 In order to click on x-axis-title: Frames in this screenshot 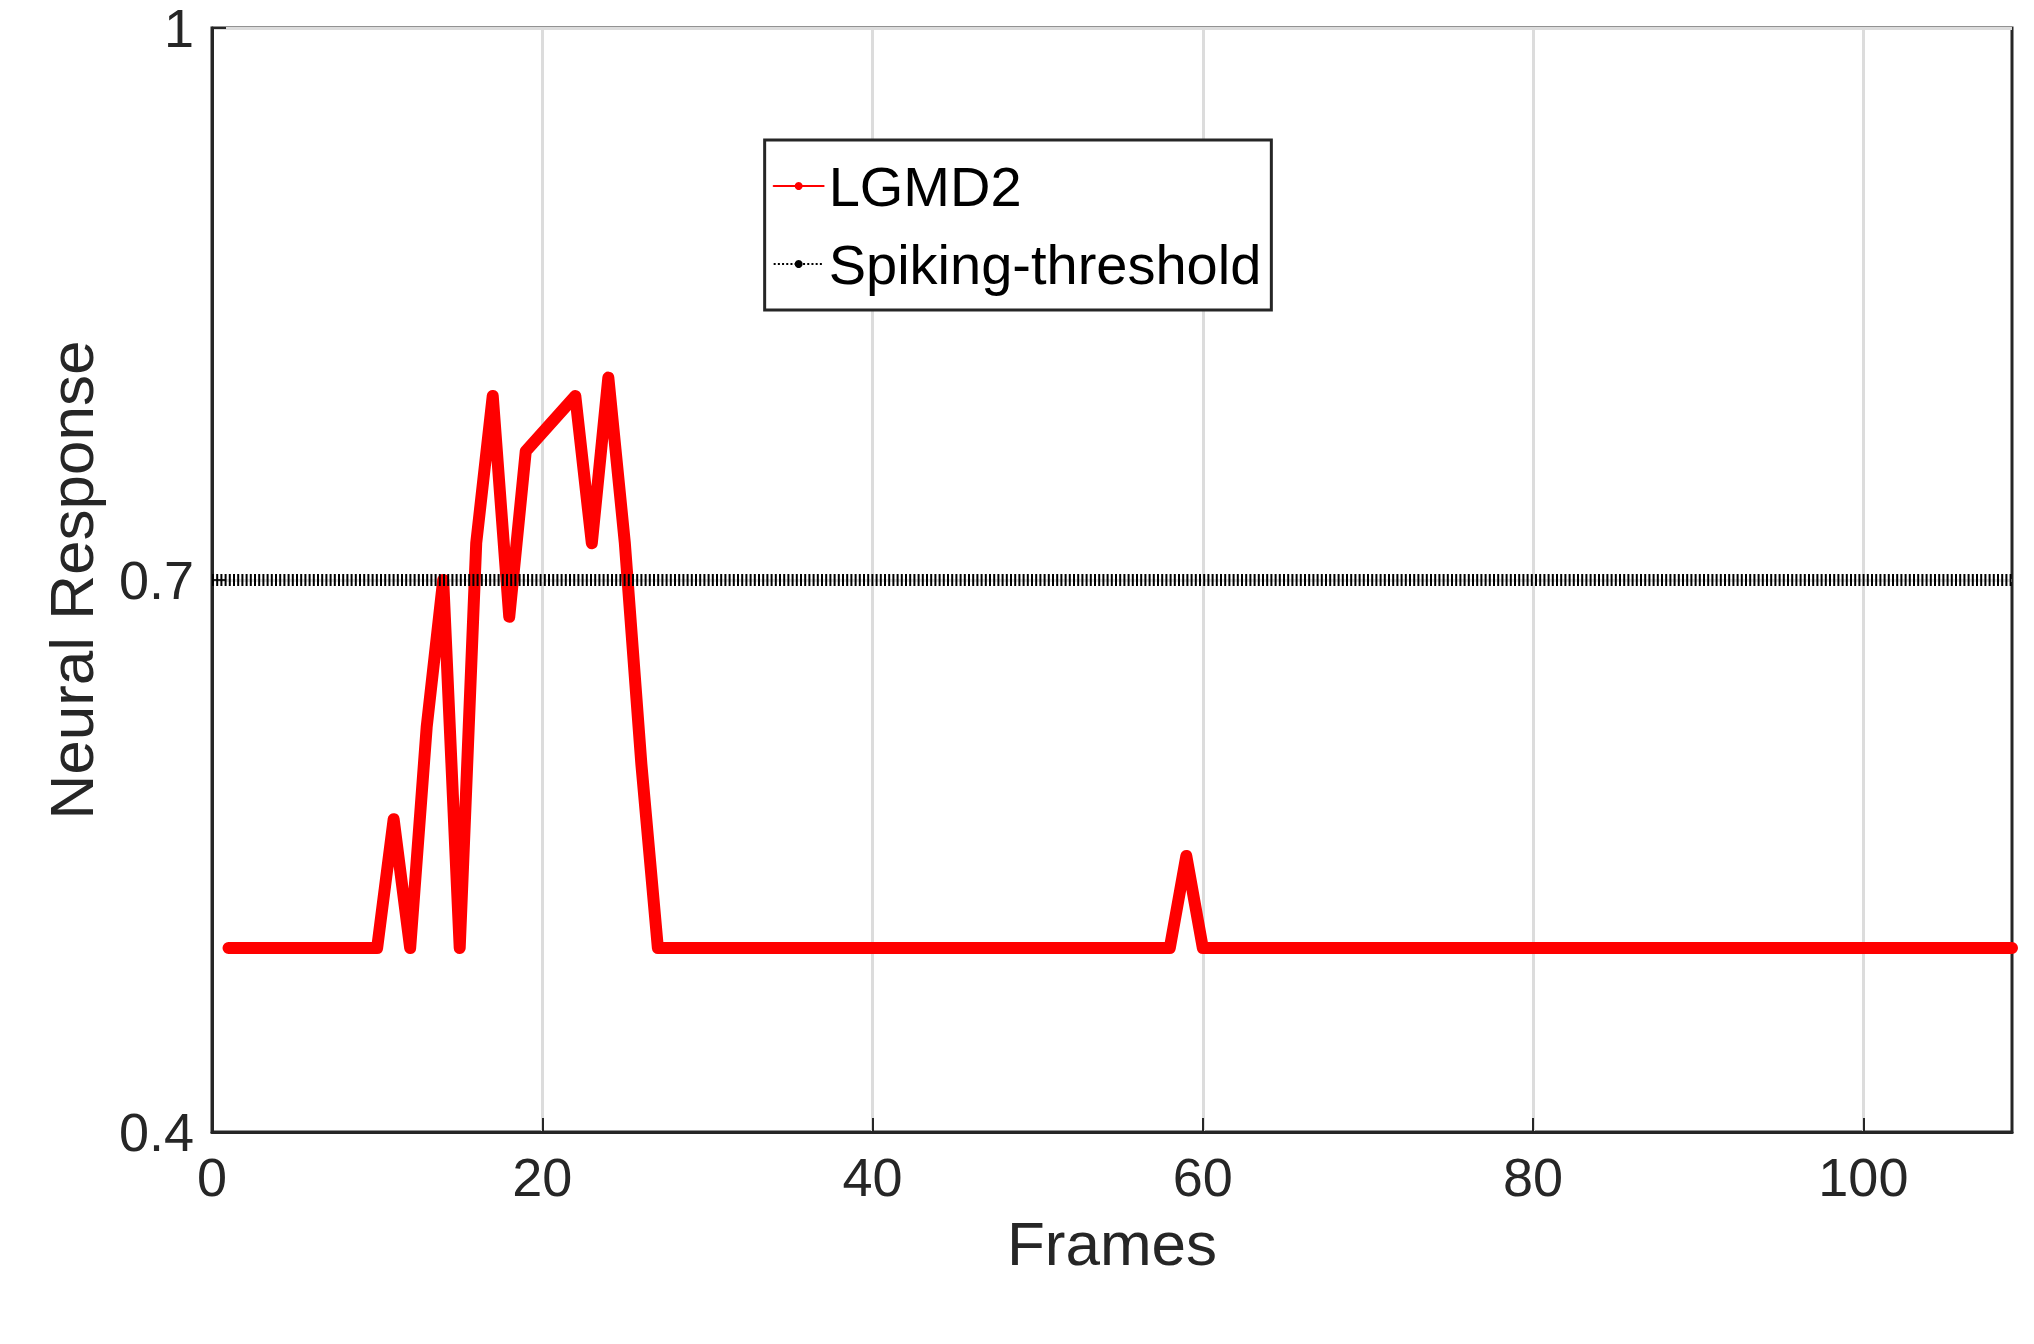, I will do `click(1112, 1243)`.